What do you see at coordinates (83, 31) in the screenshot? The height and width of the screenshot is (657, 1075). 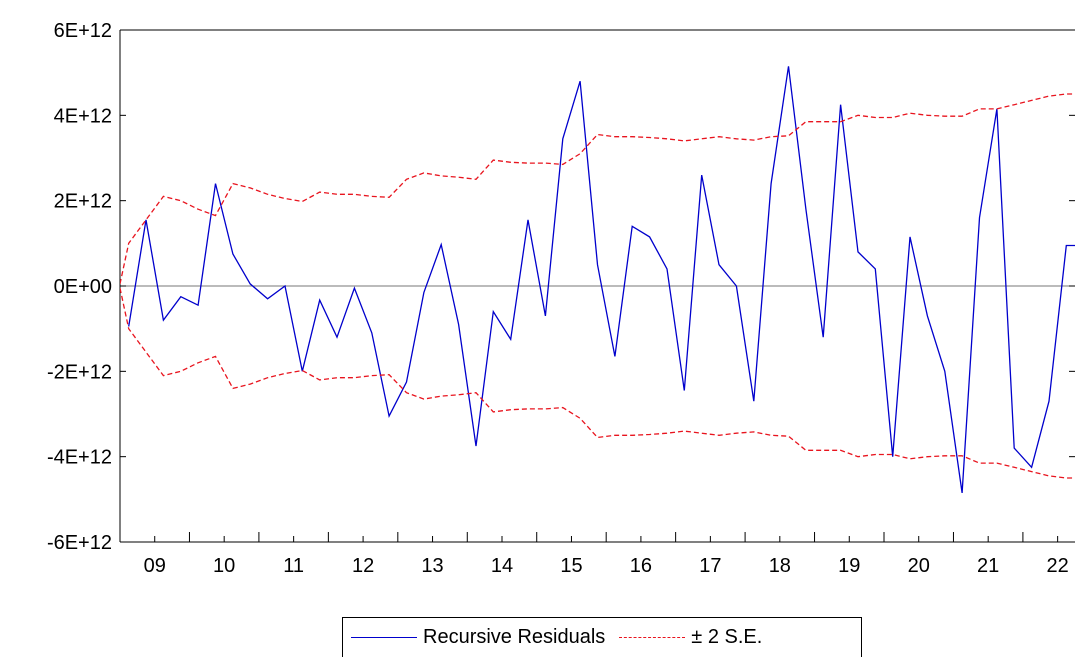 I see `y-tick-label: 6E+12` at bounding box center [83, 31].